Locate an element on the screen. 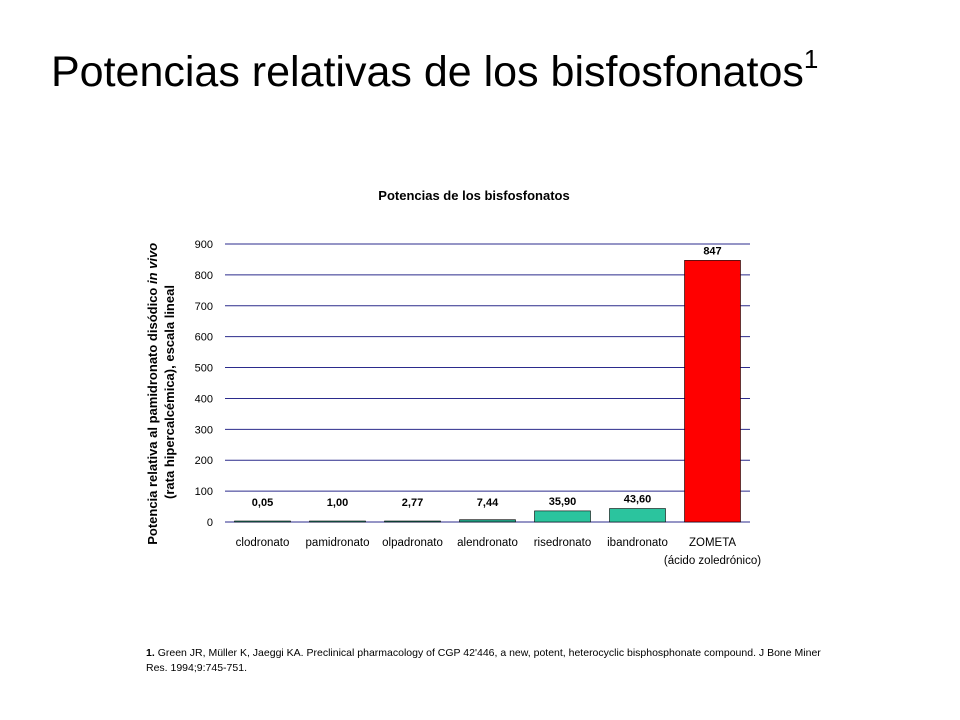 The image size is (960, 720). x-tick-sublabel-zometa: (ácido zoledrónico) is located at coordinates (712, 561).